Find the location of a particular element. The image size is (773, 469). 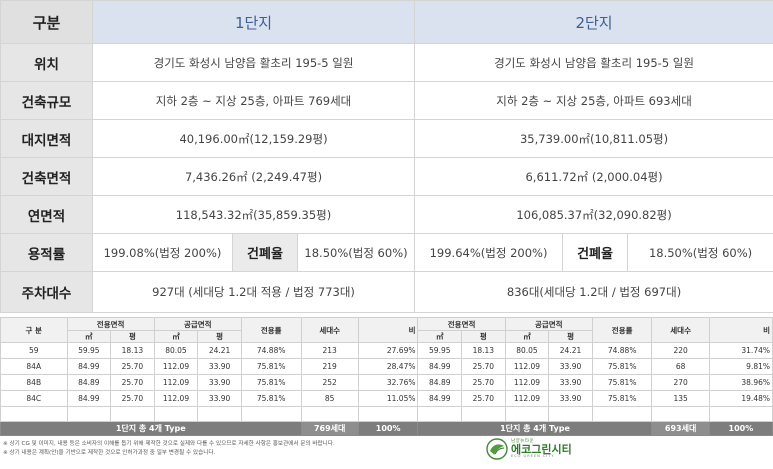

unit-type: 84C is located at coordinates (34, 398).